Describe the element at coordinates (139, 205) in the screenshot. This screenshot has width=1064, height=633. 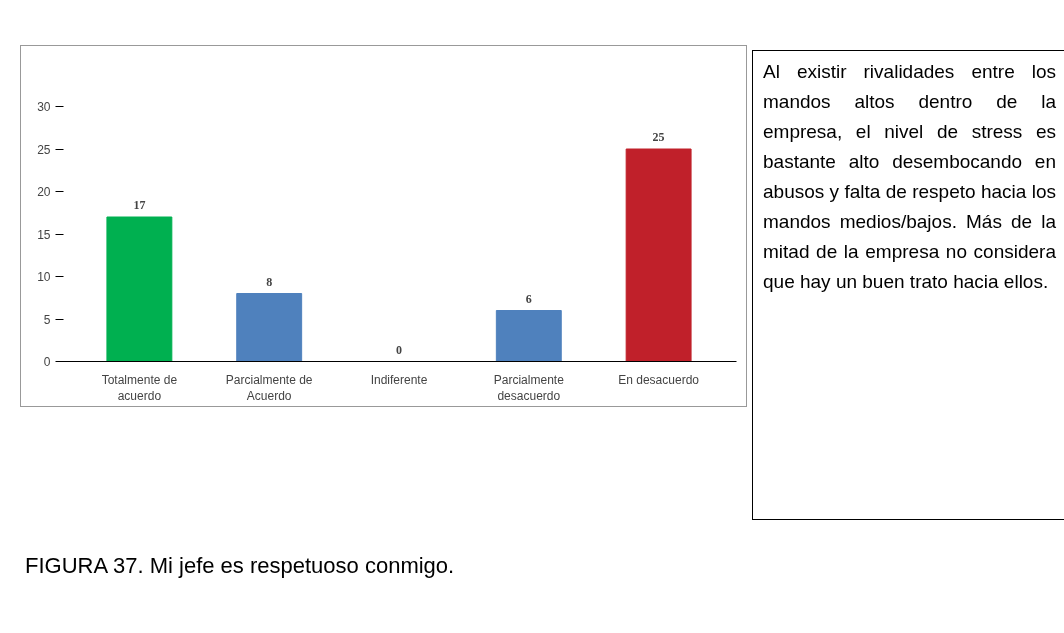
I see `data-label: 17` at that location.